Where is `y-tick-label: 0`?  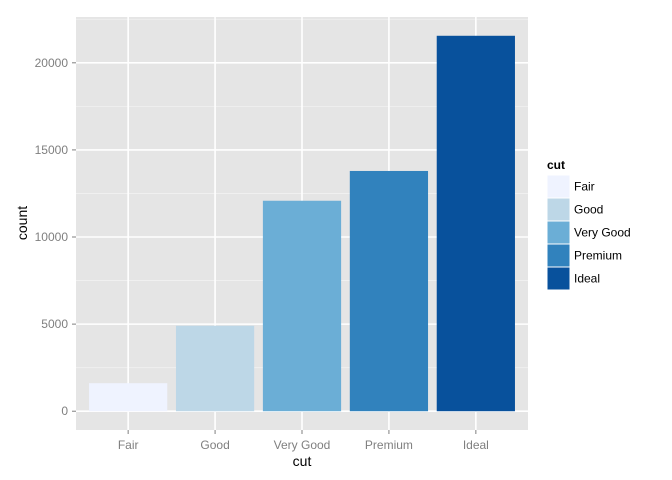 y-tick-label: 0 is located at coordinates (64, 411).